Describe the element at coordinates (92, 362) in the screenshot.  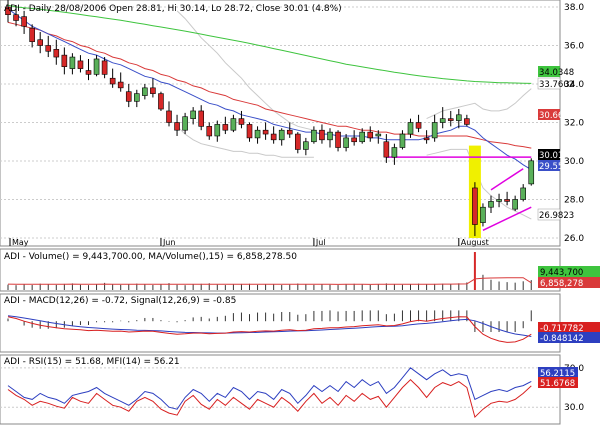
I see `rsi-panel-title: ADI - RSI(15) = 51.68, MFI(14) = 56.21` at that location.